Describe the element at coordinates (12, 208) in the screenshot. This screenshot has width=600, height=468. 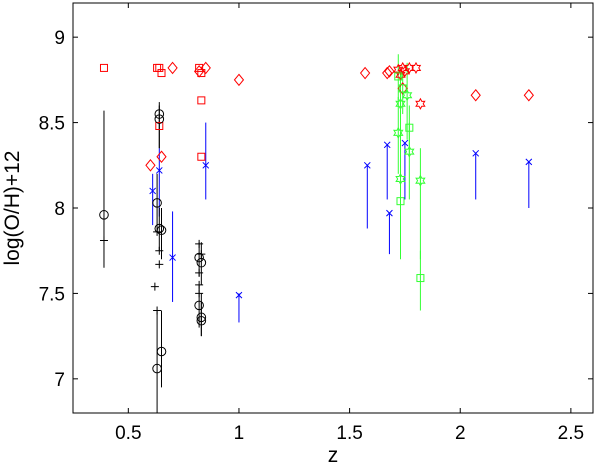
I see `y-axis-label: log(O/H)+12` at that location.